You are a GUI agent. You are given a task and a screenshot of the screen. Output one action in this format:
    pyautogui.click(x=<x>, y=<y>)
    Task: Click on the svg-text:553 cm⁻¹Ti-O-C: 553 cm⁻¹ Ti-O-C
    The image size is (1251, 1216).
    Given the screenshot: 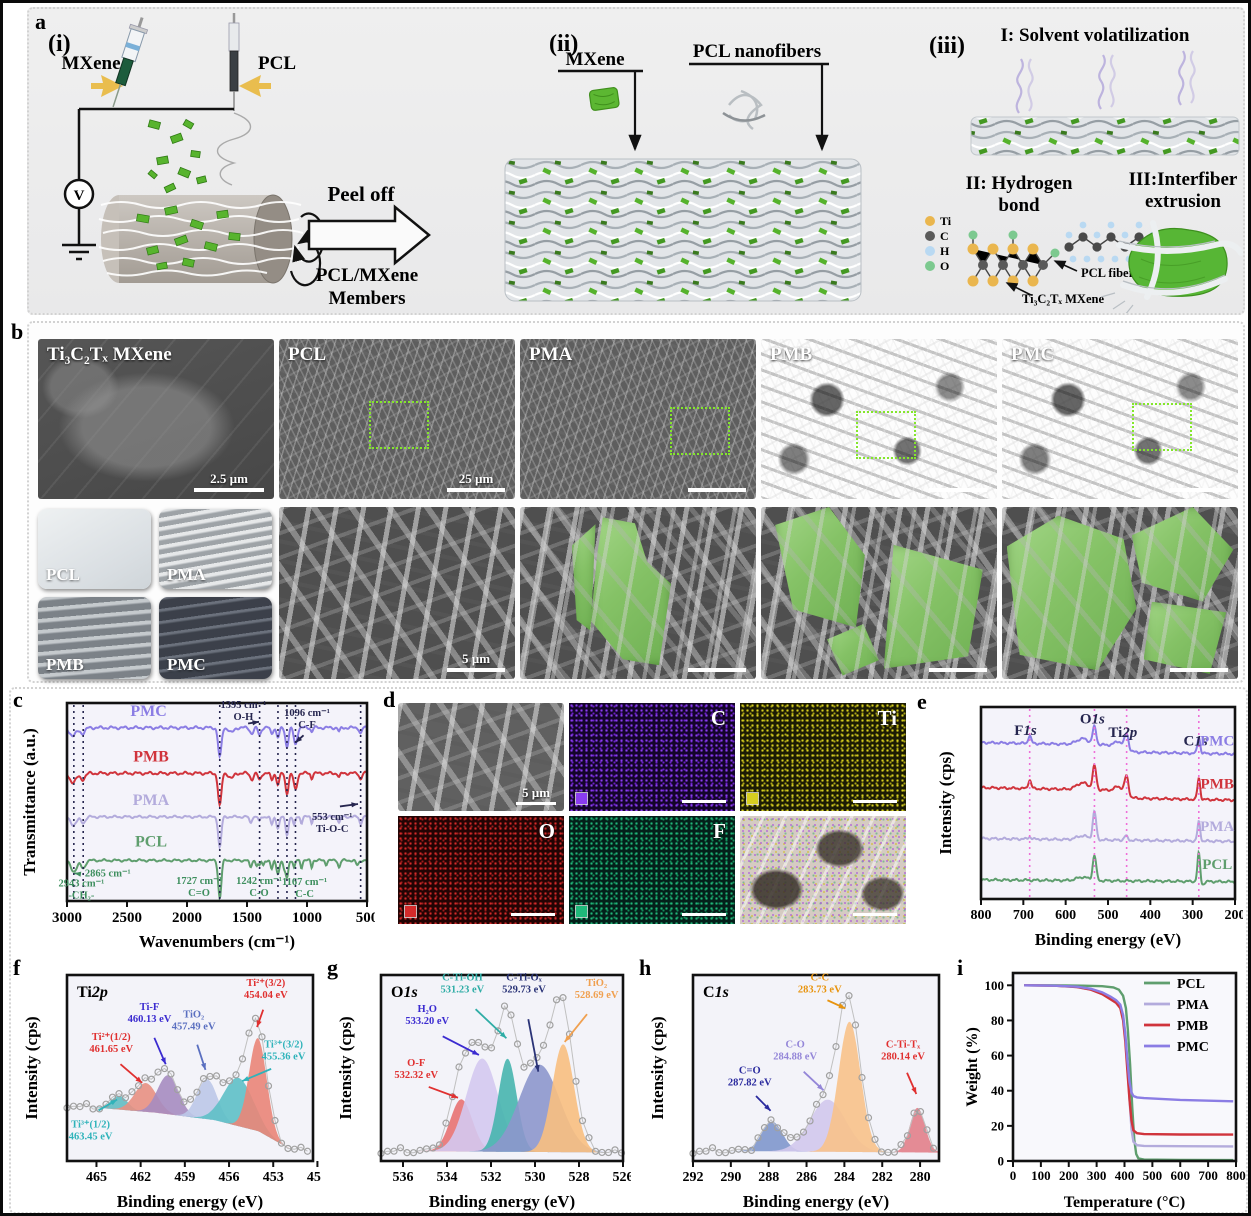 What is the action you would take?
    pyautogui.click(x=332, y=823)
    